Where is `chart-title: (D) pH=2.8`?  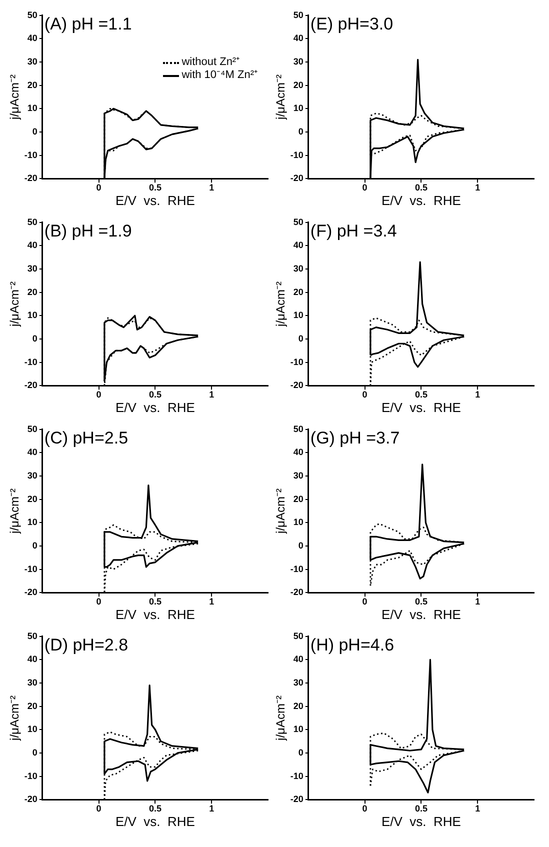
chart-title: (D) pH=2.8 is located at coordinates (86, 645).